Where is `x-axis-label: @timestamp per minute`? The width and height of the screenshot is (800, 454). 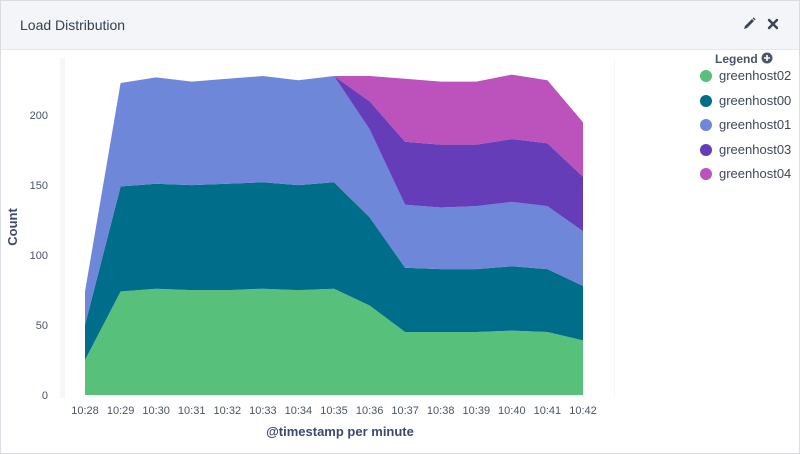
x-axis-label: @timestamp per minute is located at coordinates (340, 431).